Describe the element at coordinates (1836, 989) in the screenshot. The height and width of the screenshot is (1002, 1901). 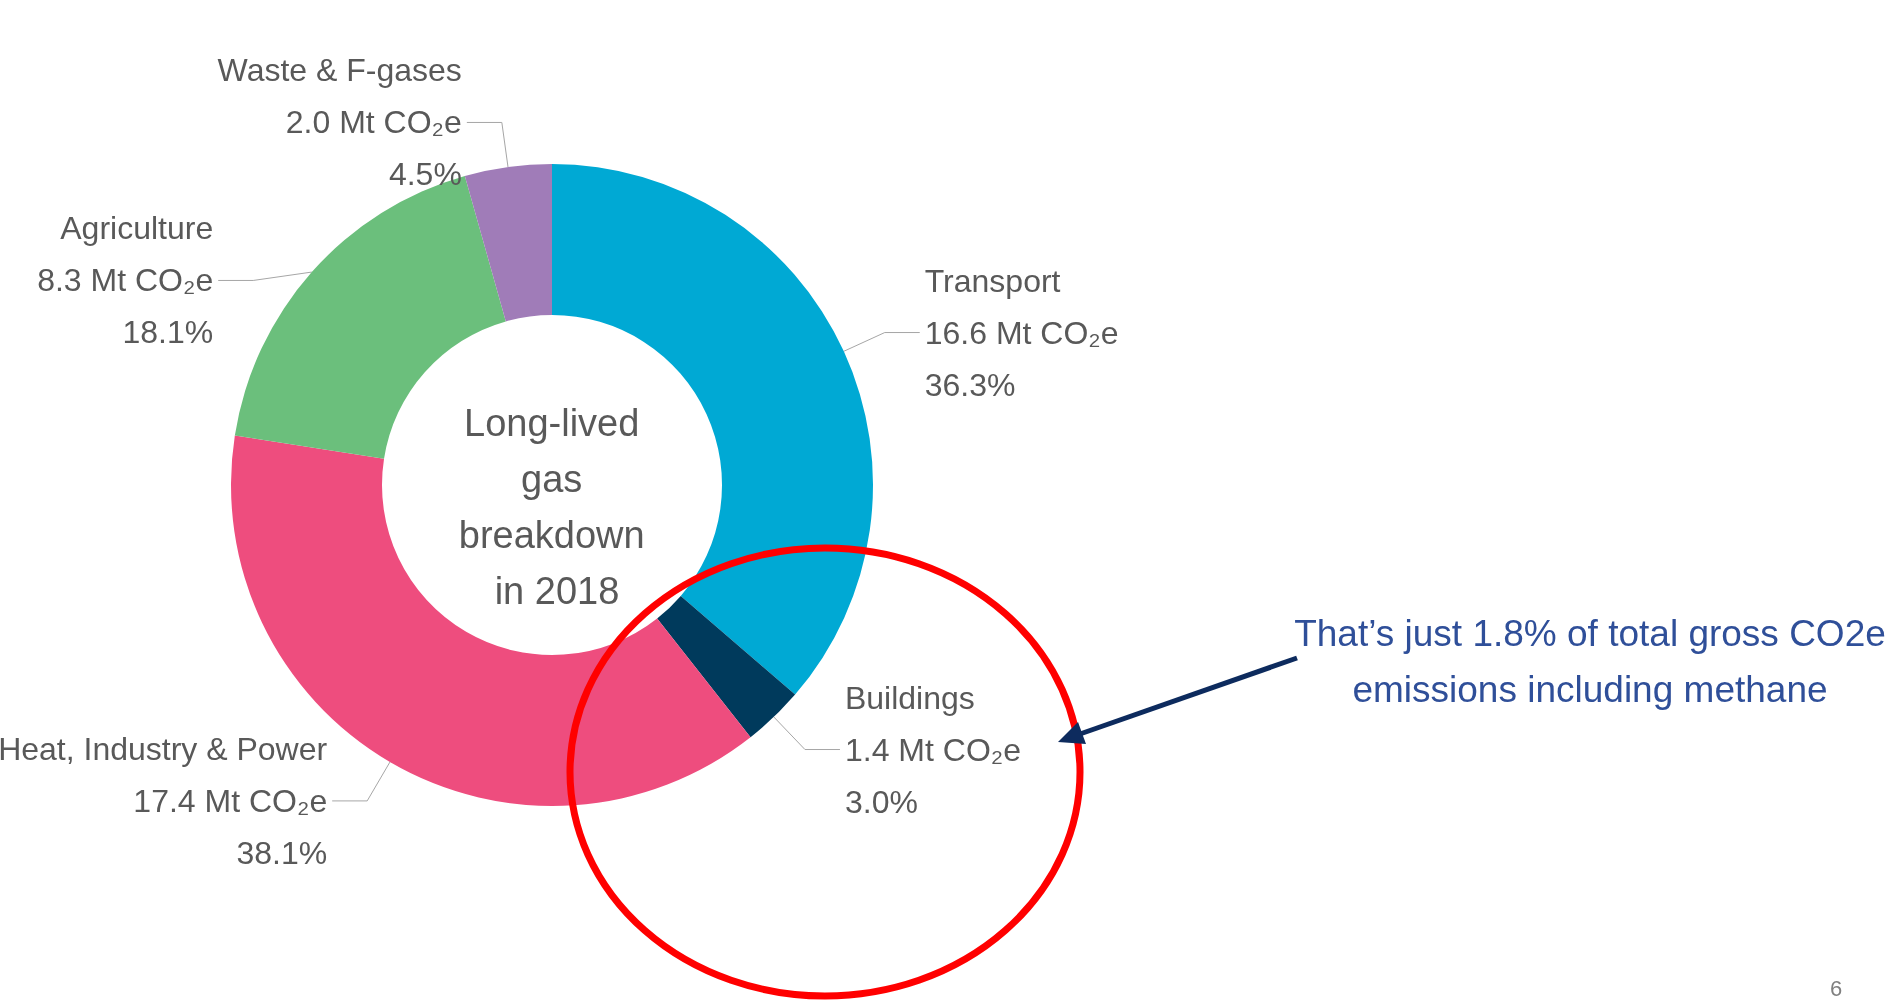
I see `text: 6` at that location.